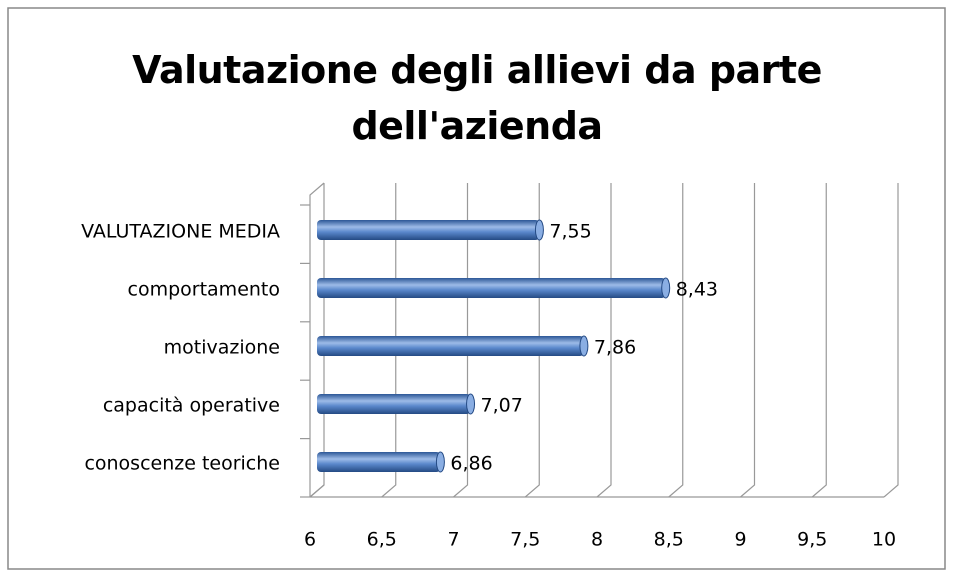  I want to click on x-tick-label: 8, so click(597, 540).